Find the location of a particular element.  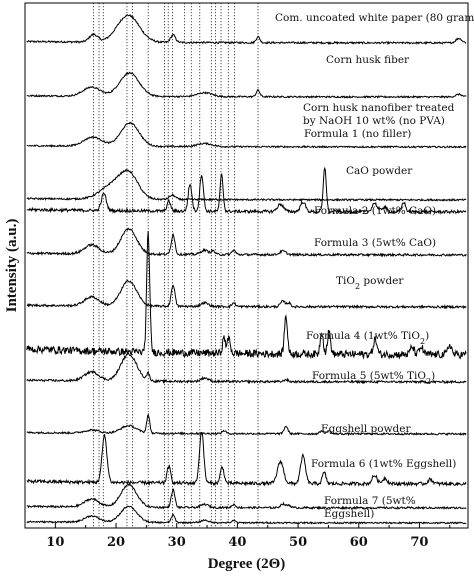

series-label-3-line2: by NaOH 10 wt% (no PVA) is located at coordinates (374, 121).